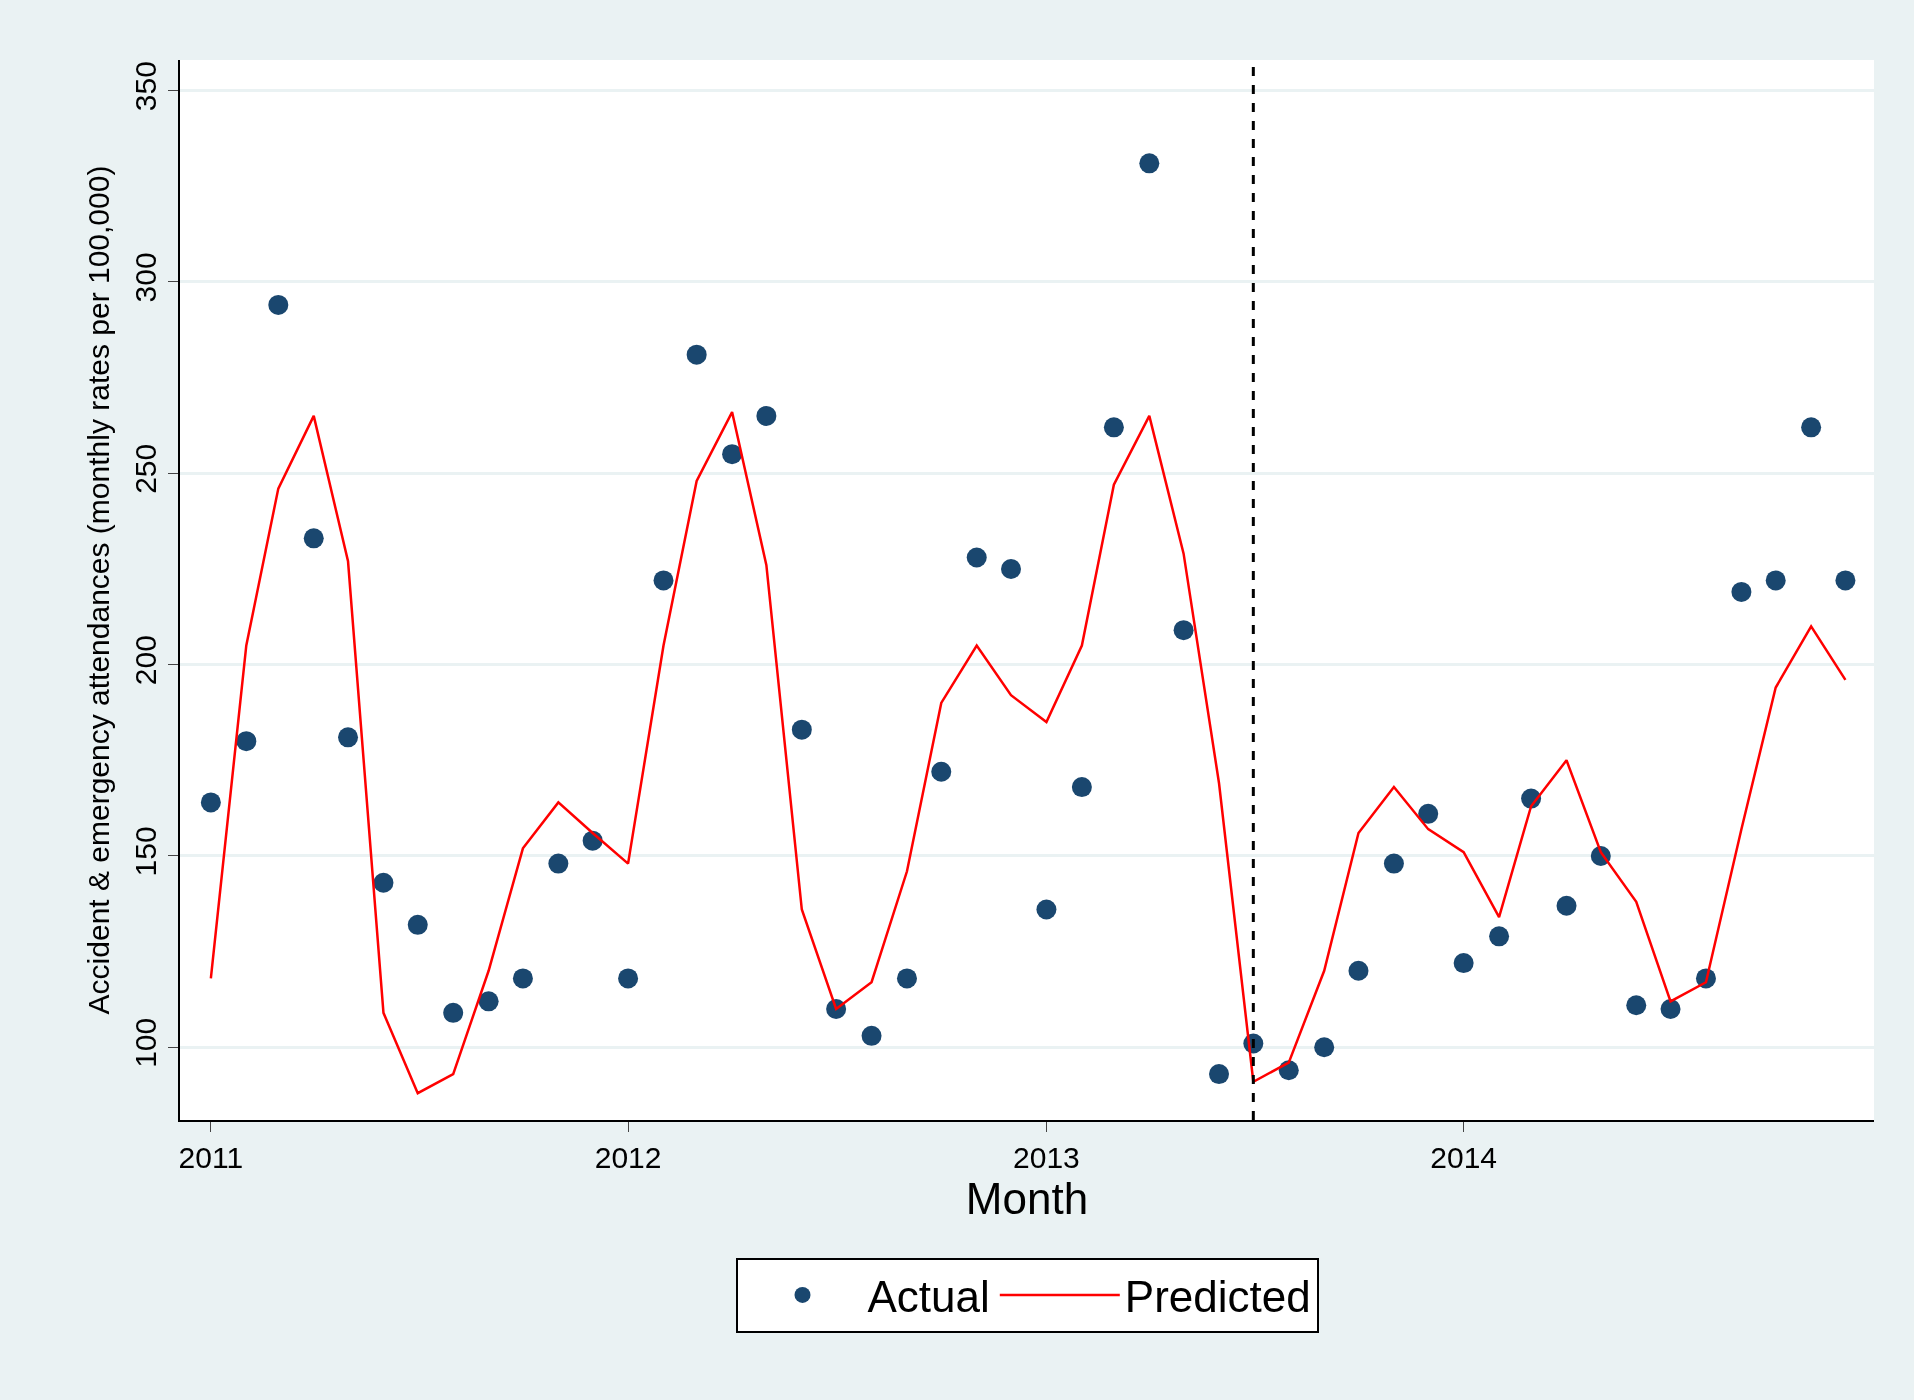 This screenshot has width=1914, height=1400. Describe the element at coordinates (145, 468) in the screenshot. I see `y-tick-label: 250` at that location.